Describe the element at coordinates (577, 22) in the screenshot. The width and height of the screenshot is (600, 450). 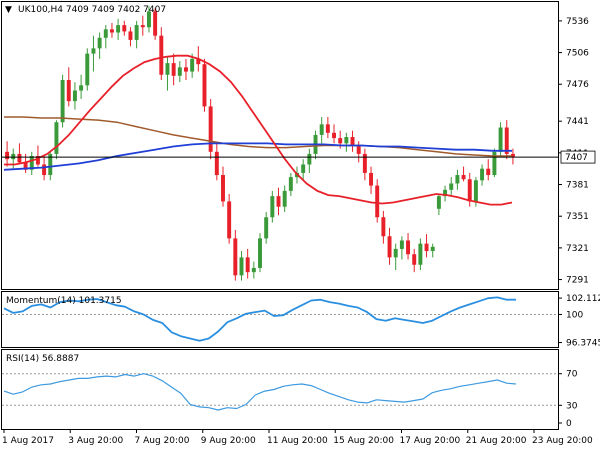
I see `y-tick-label: 7536` at that location.